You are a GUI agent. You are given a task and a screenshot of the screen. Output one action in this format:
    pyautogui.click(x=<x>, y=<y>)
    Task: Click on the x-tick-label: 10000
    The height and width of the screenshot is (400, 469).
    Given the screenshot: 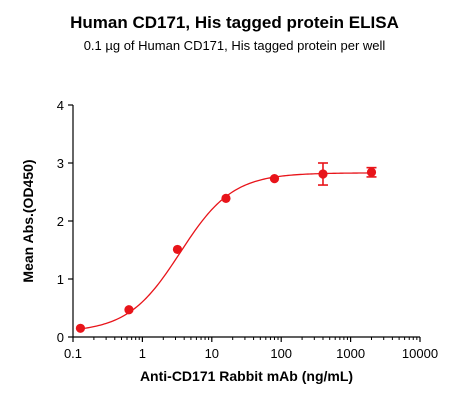 What is the action you would take?
    pyautogui.click(x=420, y=353)
    